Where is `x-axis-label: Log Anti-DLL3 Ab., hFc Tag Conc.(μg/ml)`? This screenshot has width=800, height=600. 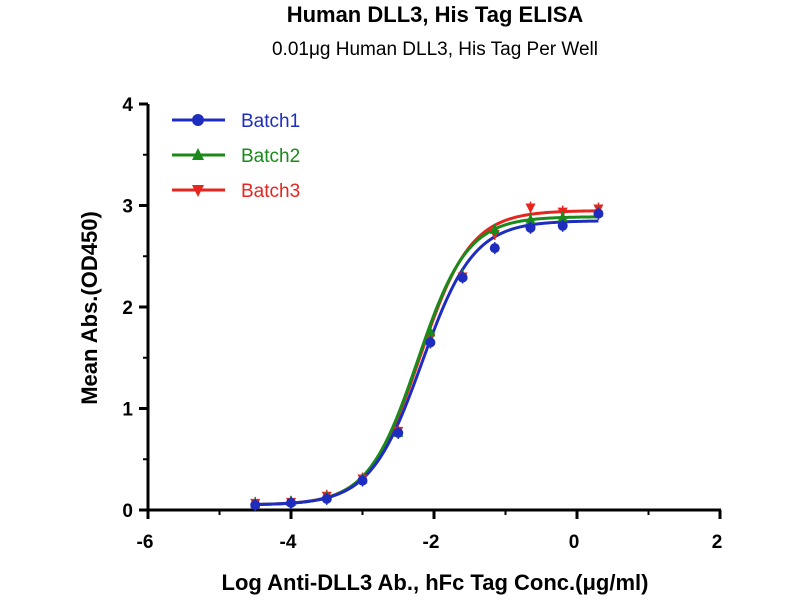
x-axis-label: Log Anti-DLL3 Ab., hFc Tag Conc.(μg/ml) is located at coordinates (435, 582).